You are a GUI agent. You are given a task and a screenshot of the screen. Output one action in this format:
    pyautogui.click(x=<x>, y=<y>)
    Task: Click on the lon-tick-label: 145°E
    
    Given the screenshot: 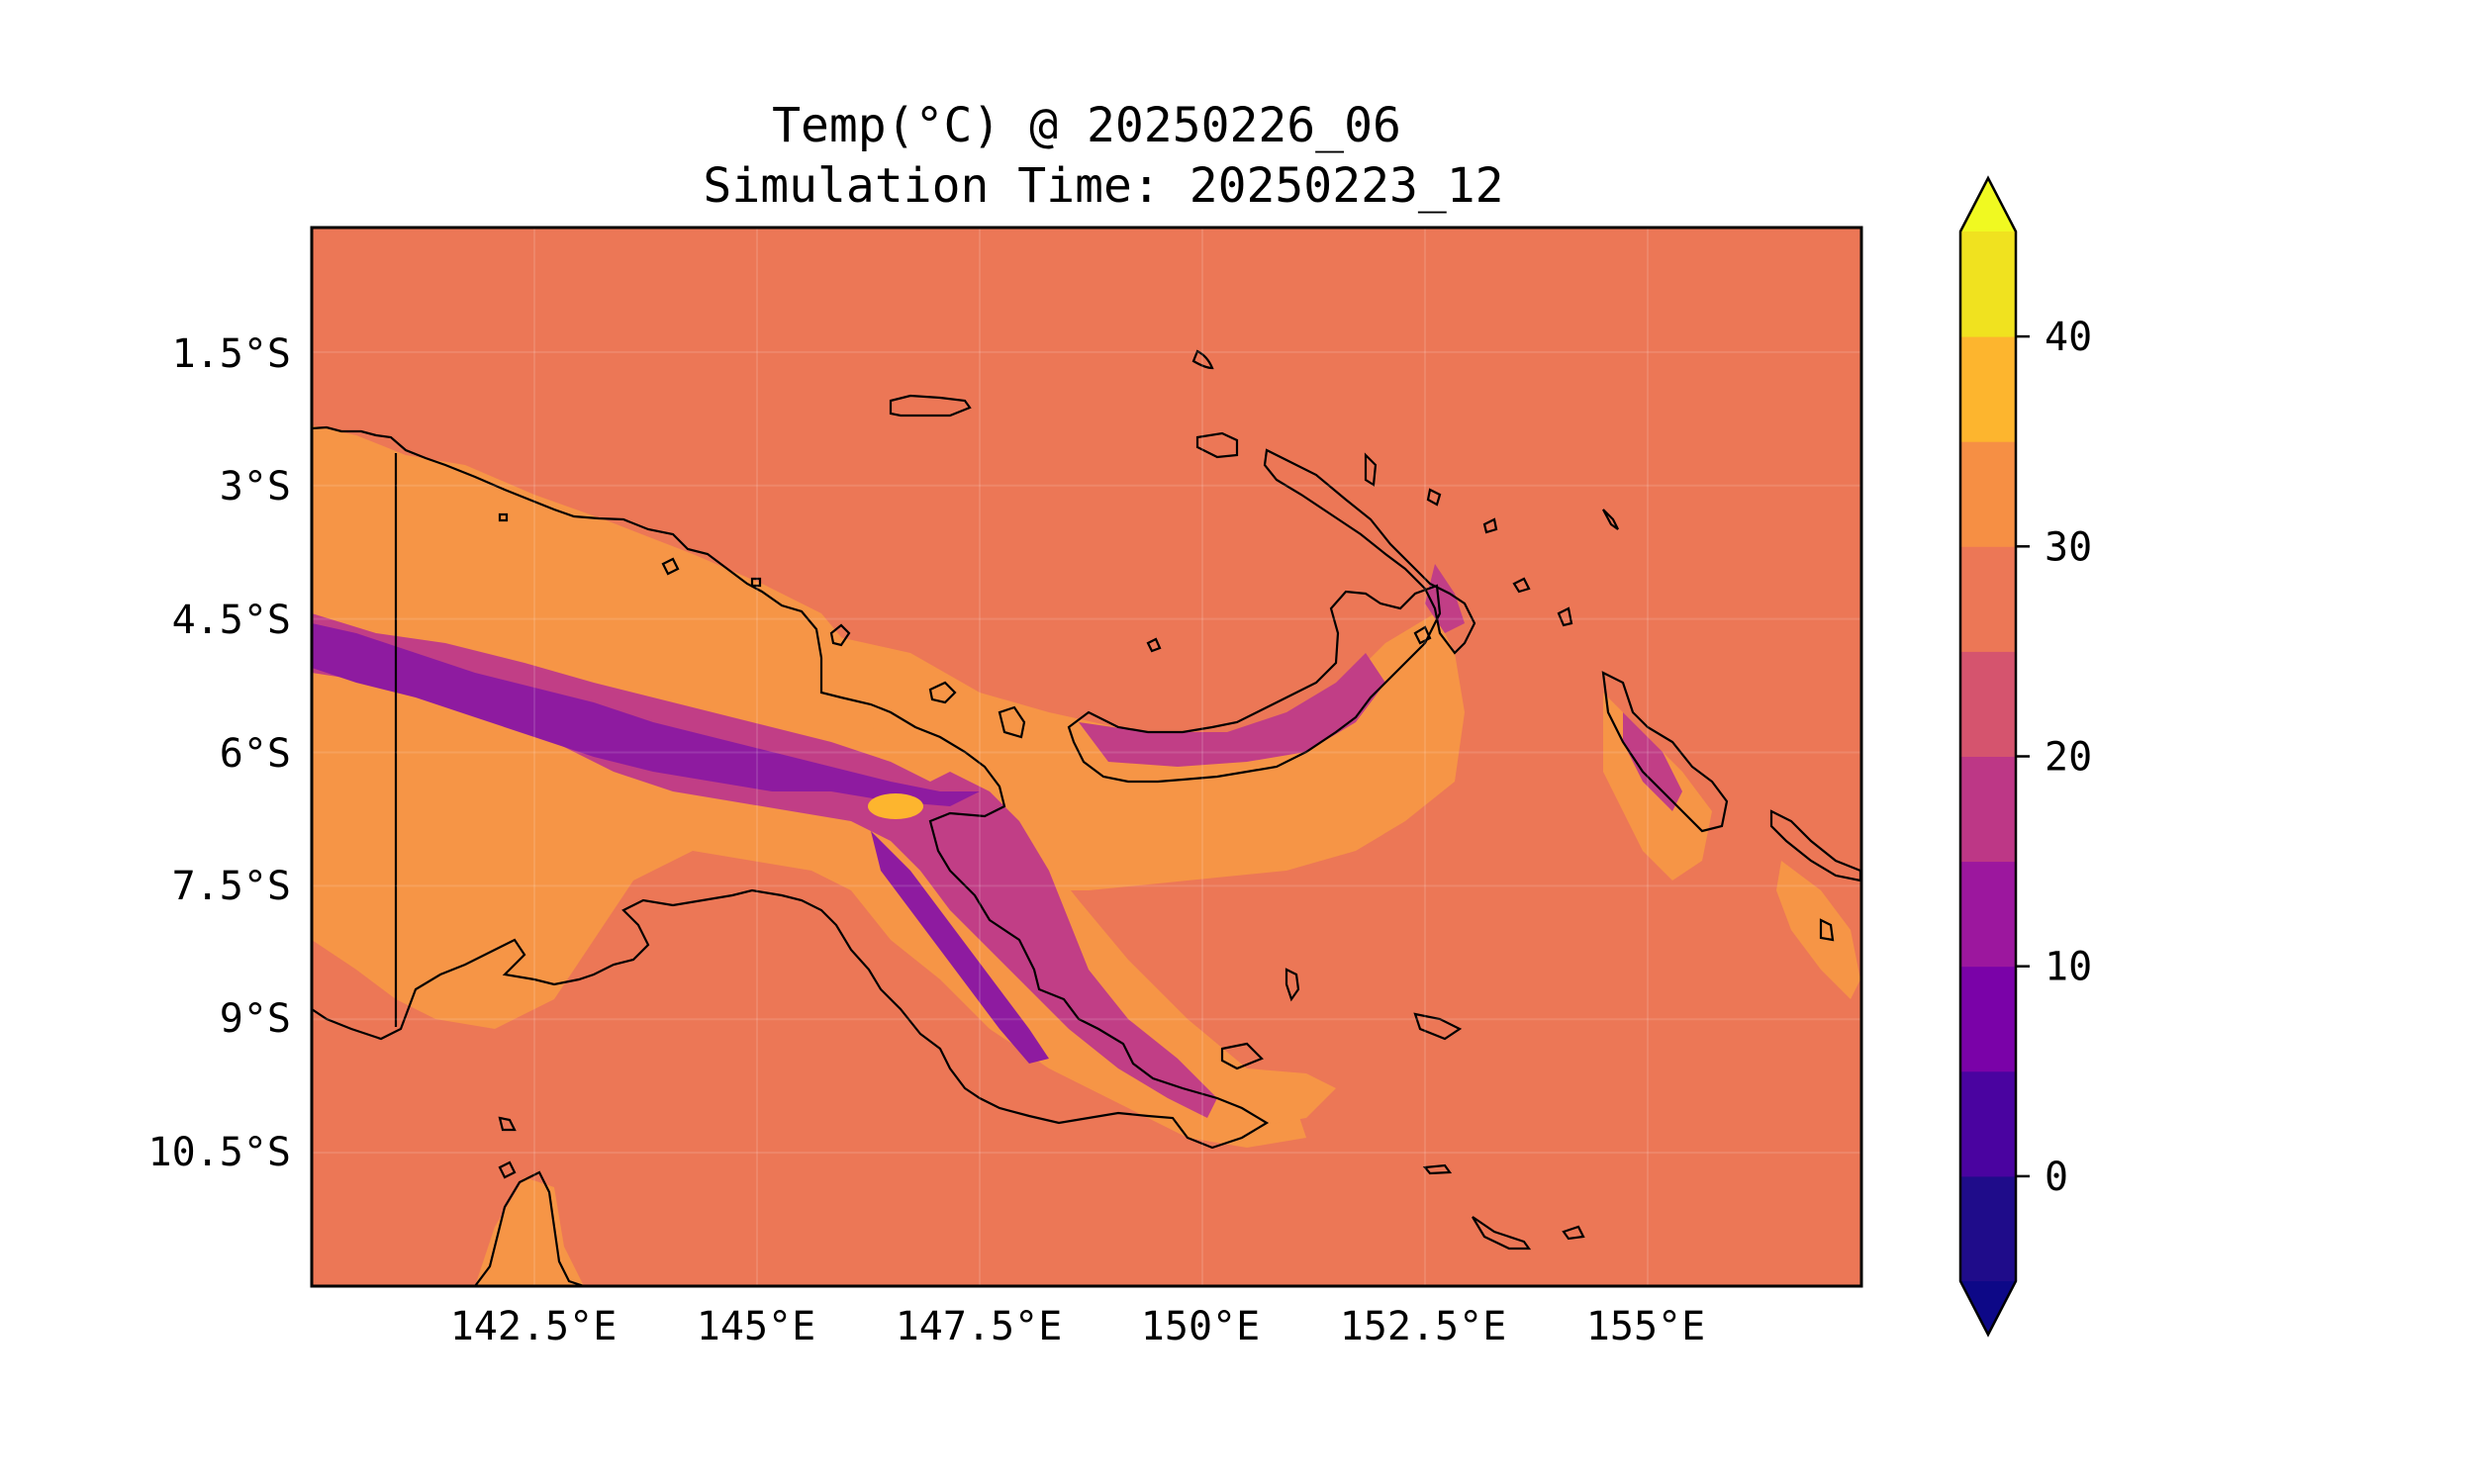 What is the action you would take?
    pyautogui.click(x=756, y=1326)
    